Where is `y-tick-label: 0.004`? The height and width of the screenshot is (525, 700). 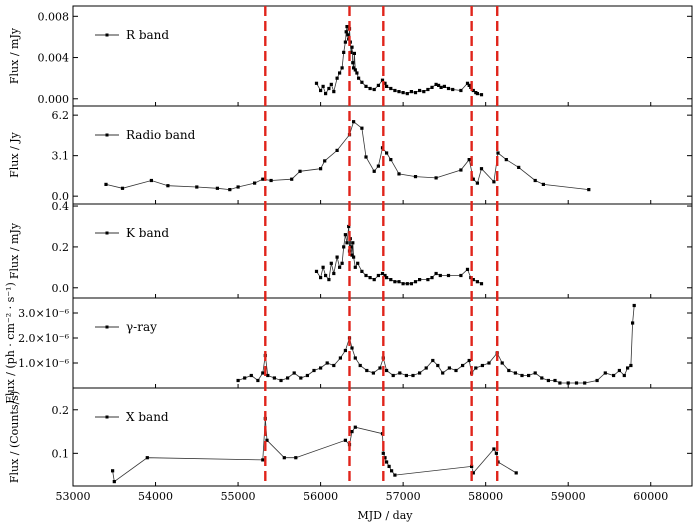 y-tick-label: 0.004 is located at coordinates (54, 58).